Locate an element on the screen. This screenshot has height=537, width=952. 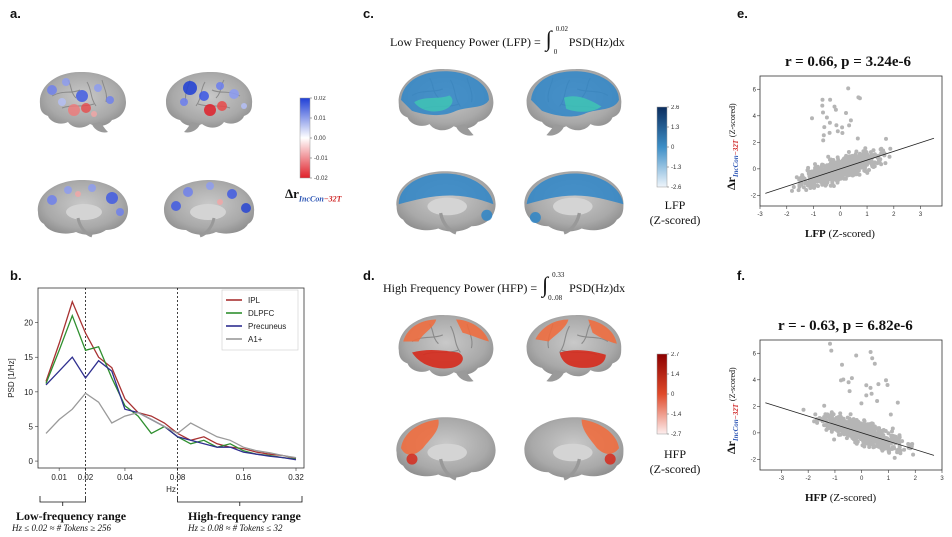
x-tick-label: 0 is located at coordinates (862, 479).